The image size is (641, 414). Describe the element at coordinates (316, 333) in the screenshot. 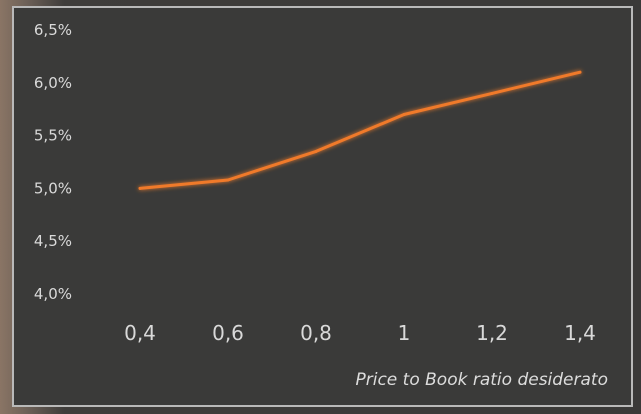

I see `x-tick-label: 0,8` at that location.